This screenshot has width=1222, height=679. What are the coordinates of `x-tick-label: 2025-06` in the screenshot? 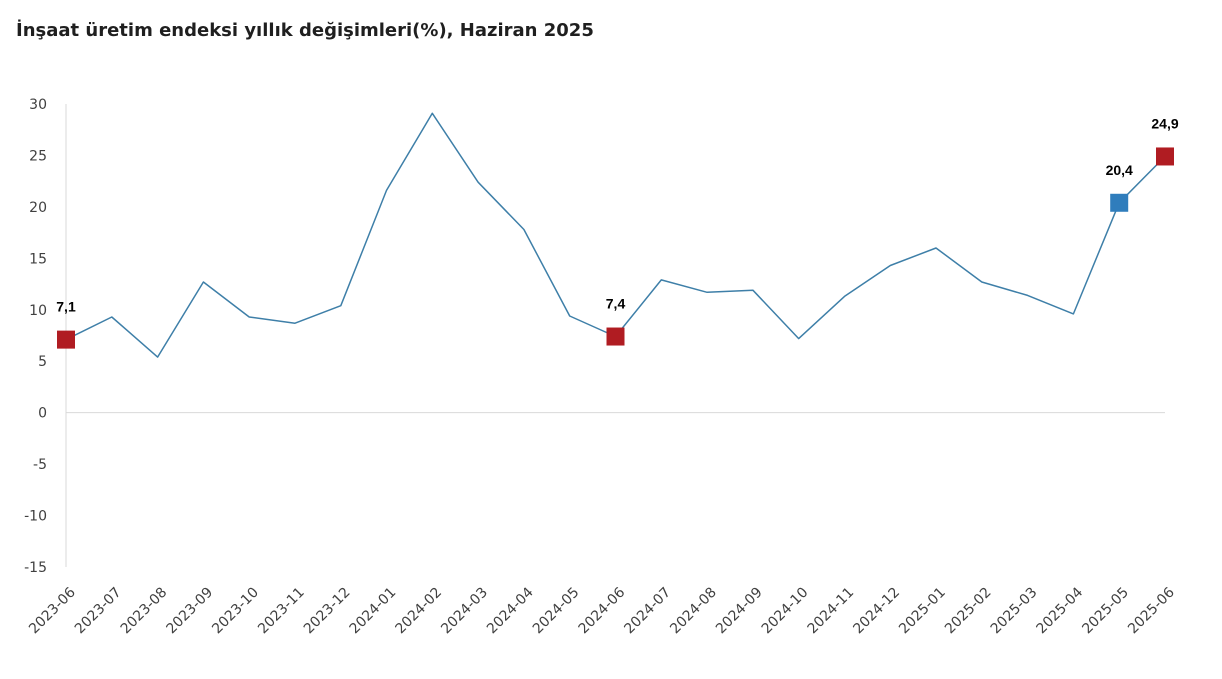 It's located at (1151, 610).